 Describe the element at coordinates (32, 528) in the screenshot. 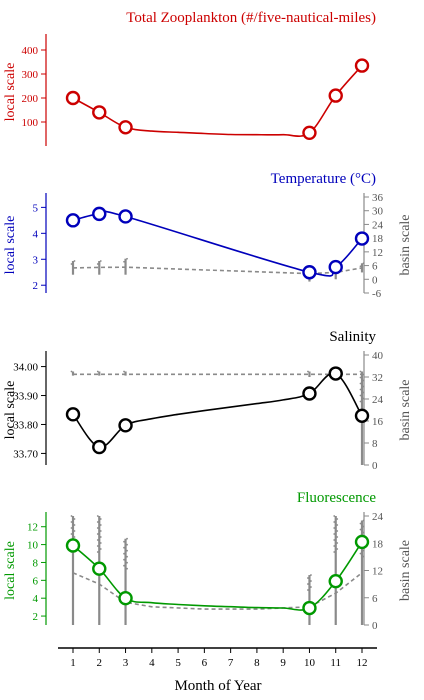

I see `left-tick-label: 12` at that location.